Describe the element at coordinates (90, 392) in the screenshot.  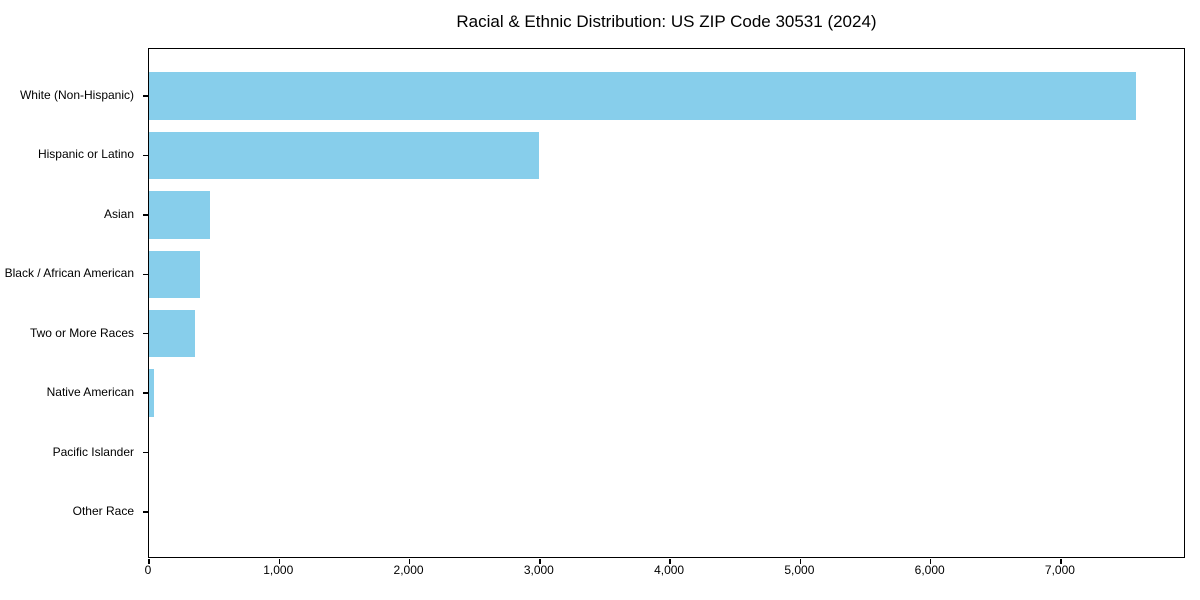
I see `y-tick-label: Native American` at that location.